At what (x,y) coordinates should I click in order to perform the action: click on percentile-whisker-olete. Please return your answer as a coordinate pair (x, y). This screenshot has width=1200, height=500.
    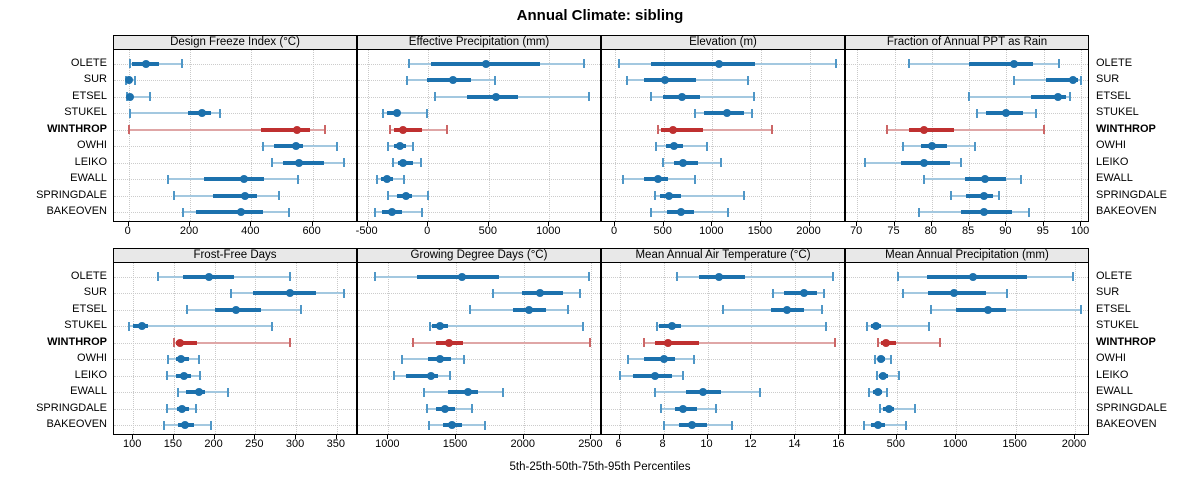
    Looking at the image, I should click on (754, 276).